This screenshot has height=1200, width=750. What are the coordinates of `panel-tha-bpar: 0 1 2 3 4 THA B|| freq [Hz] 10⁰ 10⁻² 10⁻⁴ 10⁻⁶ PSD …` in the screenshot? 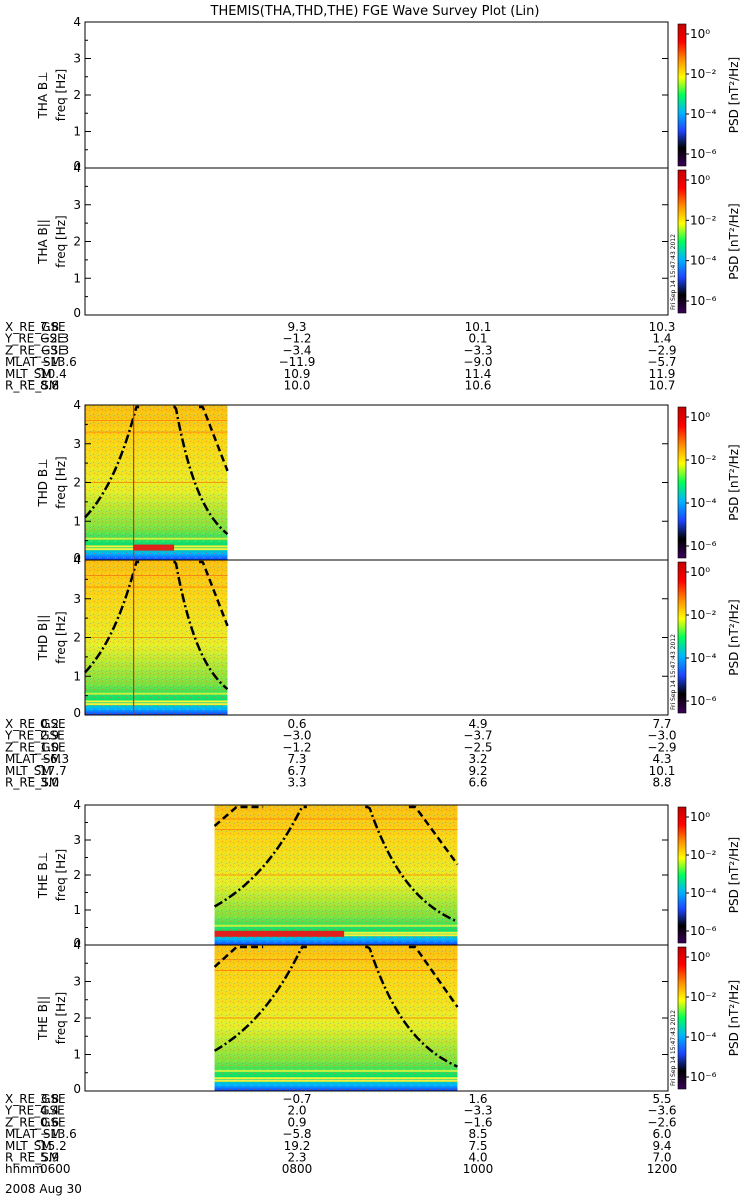 It's located at (388, 240).